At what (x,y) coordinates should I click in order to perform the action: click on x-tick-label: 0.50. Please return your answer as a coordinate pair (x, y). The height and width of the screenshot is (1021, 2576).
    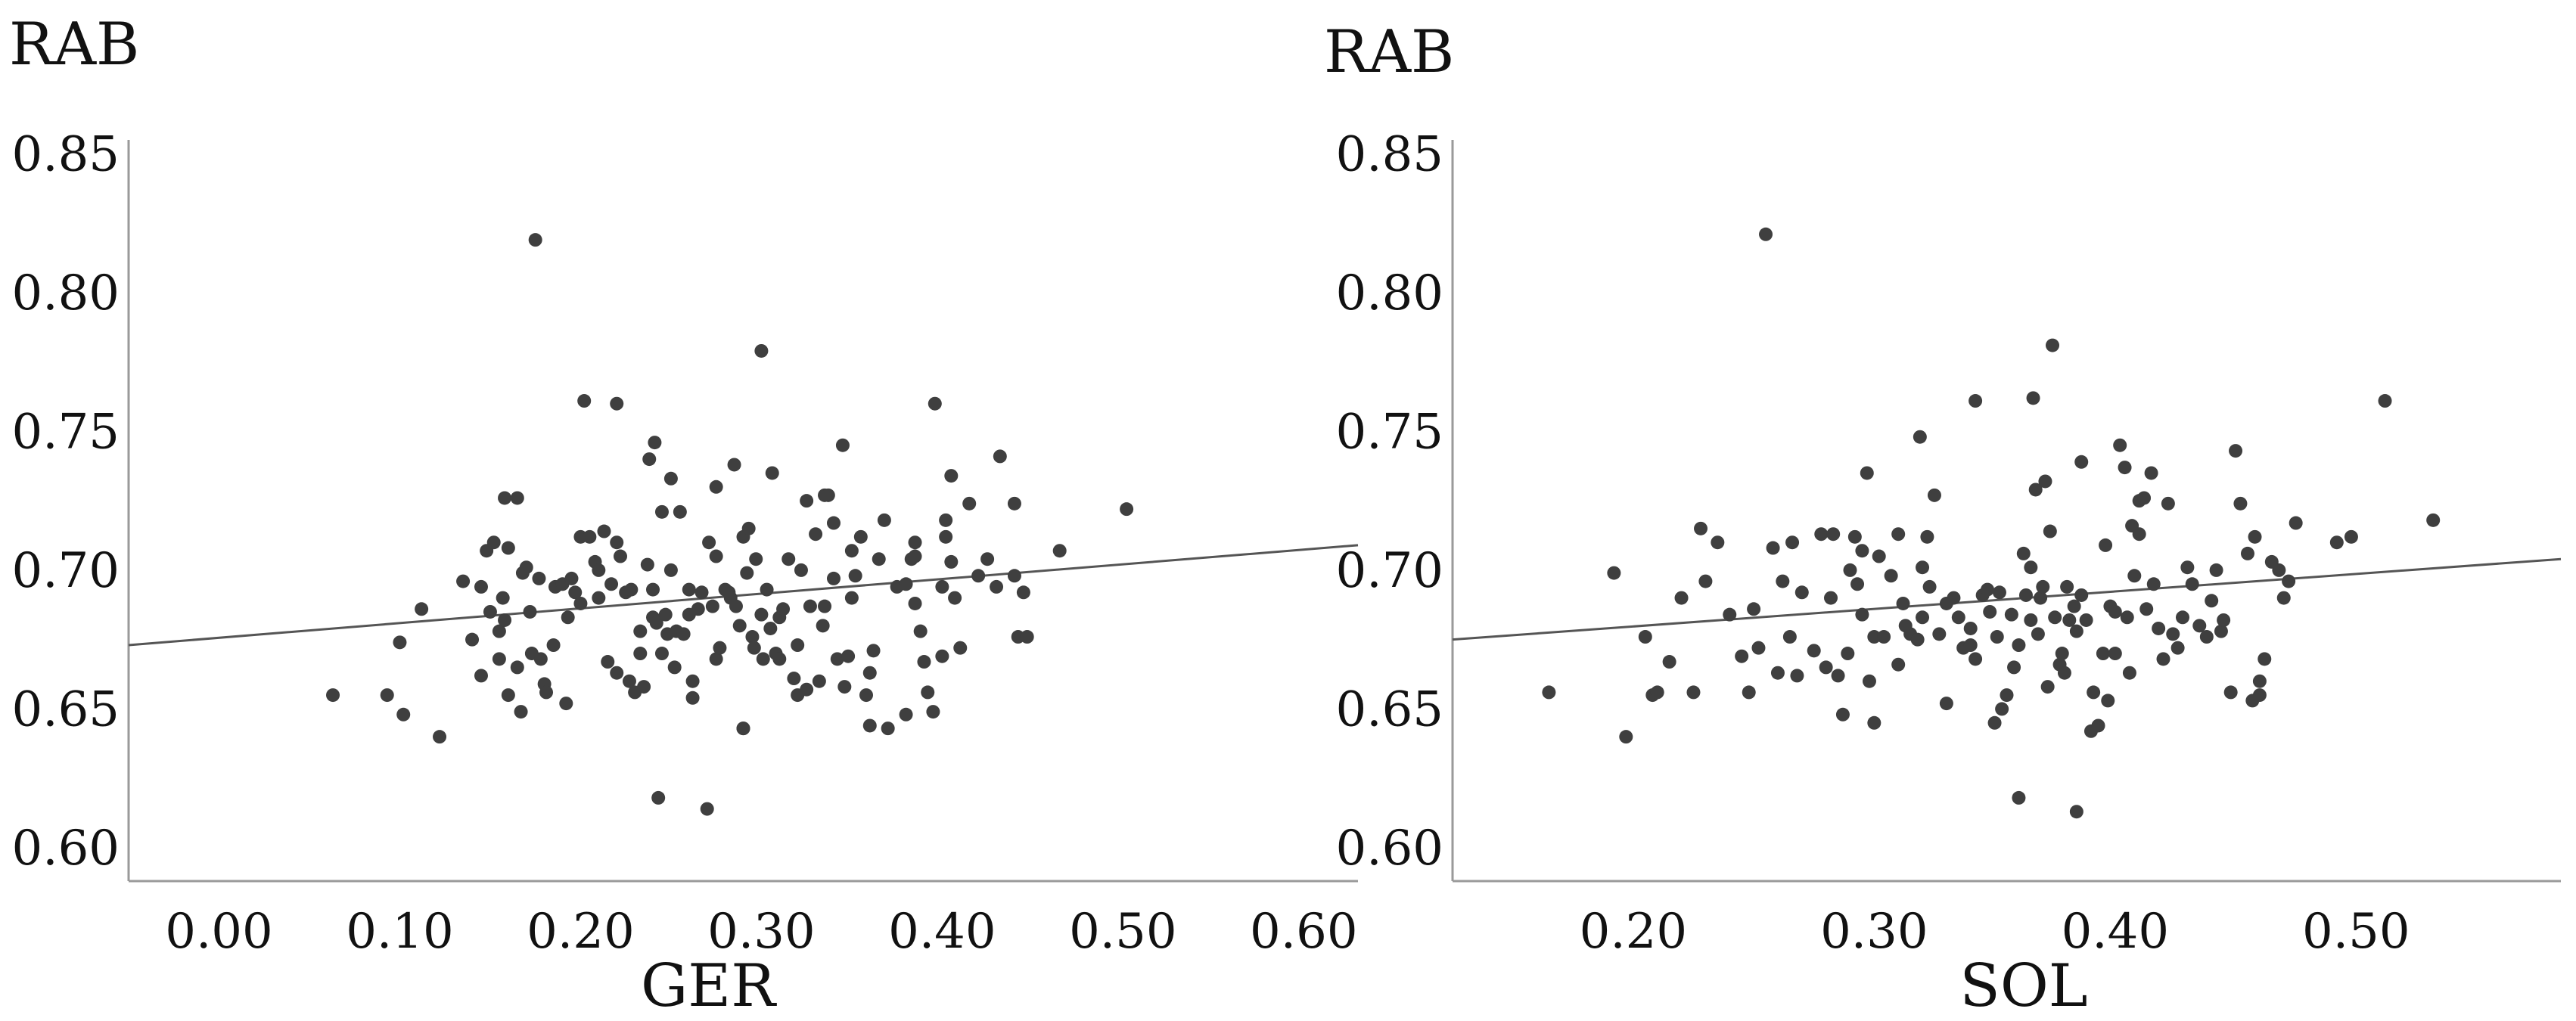
    Looking at the image, I should click on (2356, 932).